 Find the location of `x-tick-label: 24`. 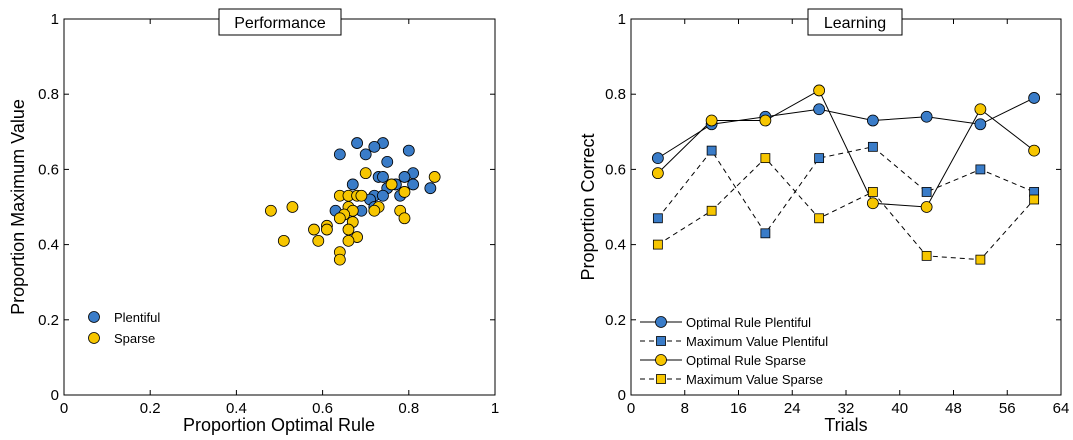

x-tick-label: 24 is located at coordinates (792, 408).